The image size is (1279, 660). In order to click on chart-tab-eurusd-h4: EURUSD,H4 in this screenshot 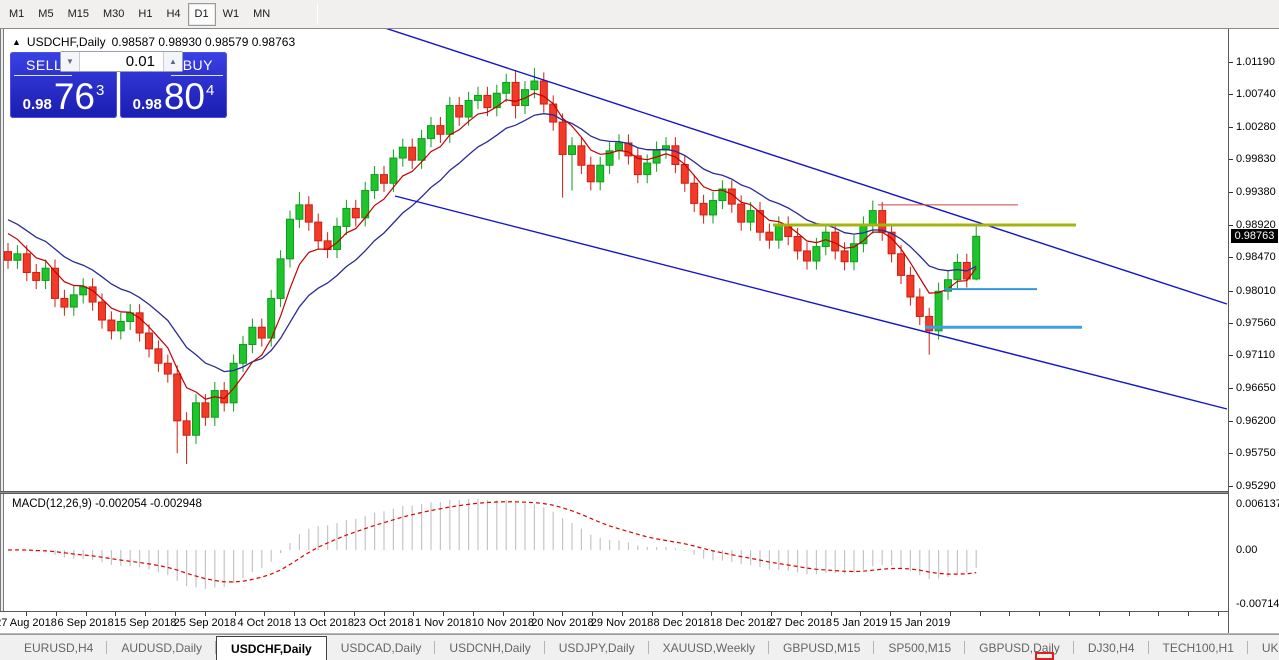, I will do `click(59, 647)`.